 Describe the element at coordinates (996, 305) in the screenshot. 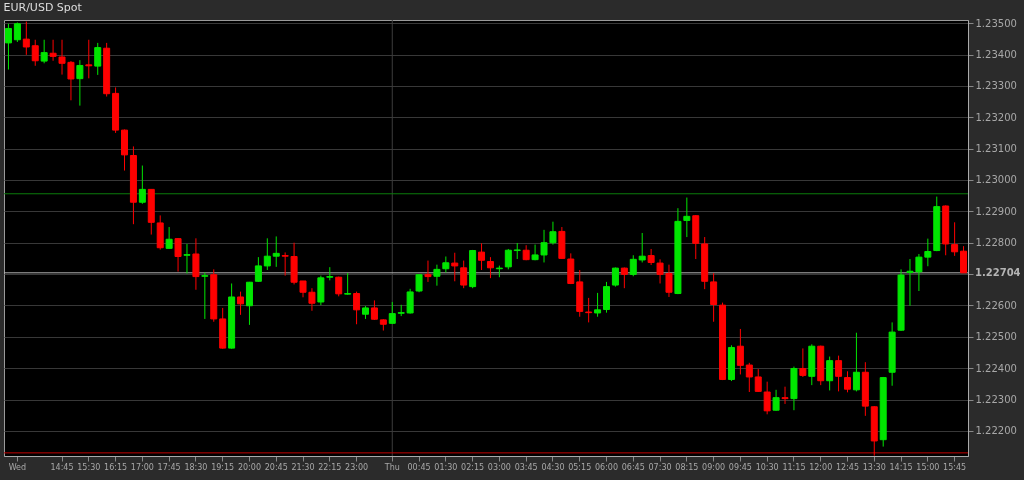

I see `y-tick-label: 1.22600` at that location.